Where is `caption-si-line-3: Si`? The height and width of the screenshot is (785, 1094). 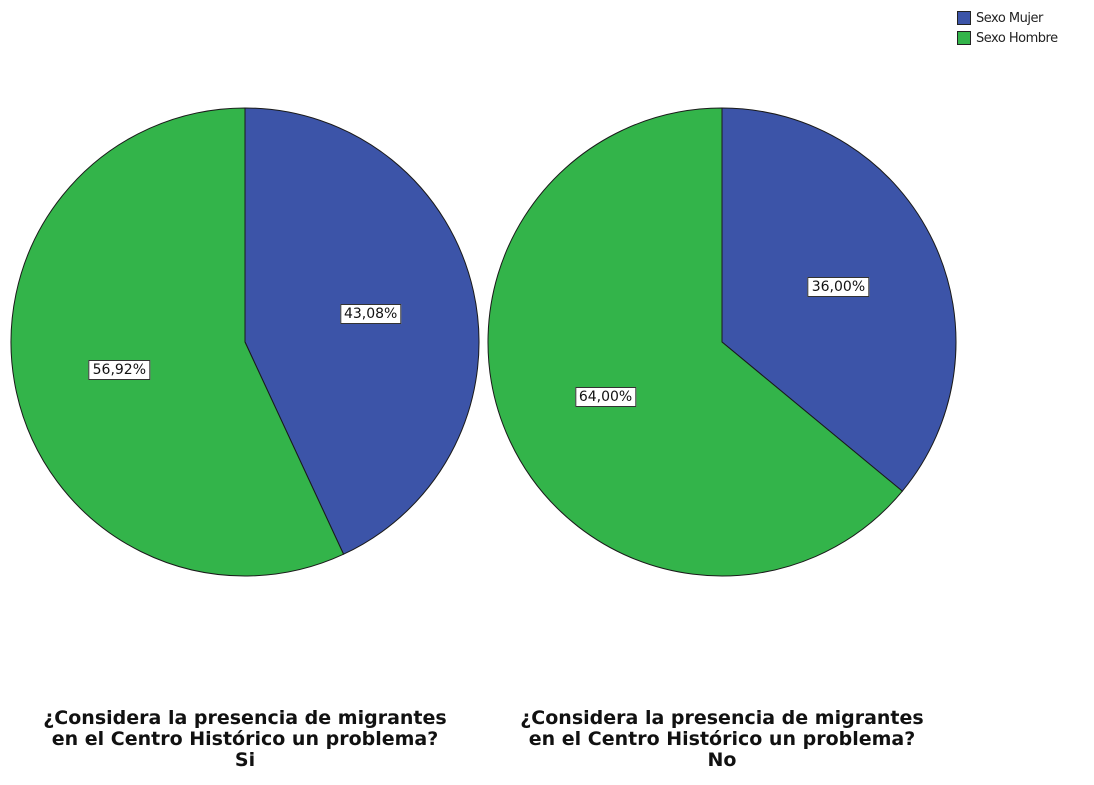 caption-si-line-3: Si is located at coordinates (245, 760).